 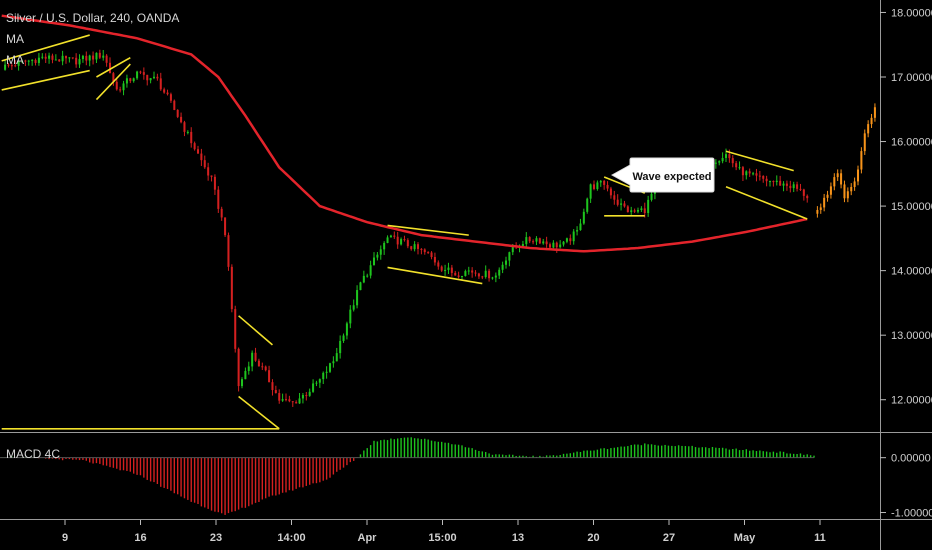 I want to click on indicator-label-ma-2: MA, so click(x=15, y=60).